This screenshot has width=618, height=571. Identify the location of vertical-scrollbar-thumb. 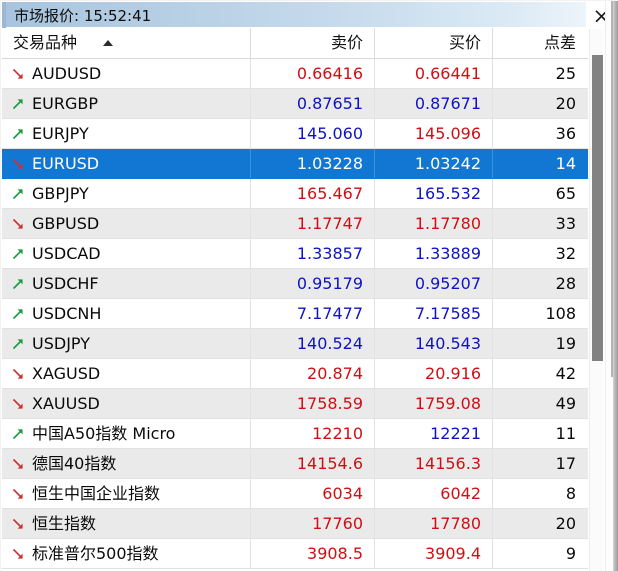
(597, 208).